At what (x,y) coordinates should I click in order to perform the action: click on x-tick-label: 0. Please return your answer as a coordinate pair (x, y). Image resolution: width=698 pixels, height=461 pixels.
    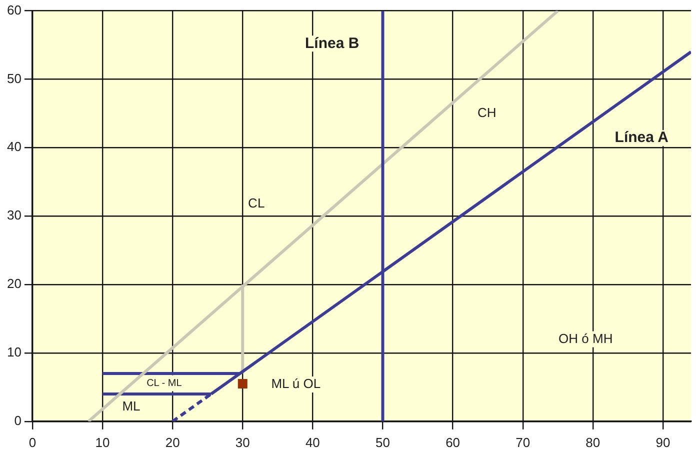
    Looking at the image, I should click on (32, 442).